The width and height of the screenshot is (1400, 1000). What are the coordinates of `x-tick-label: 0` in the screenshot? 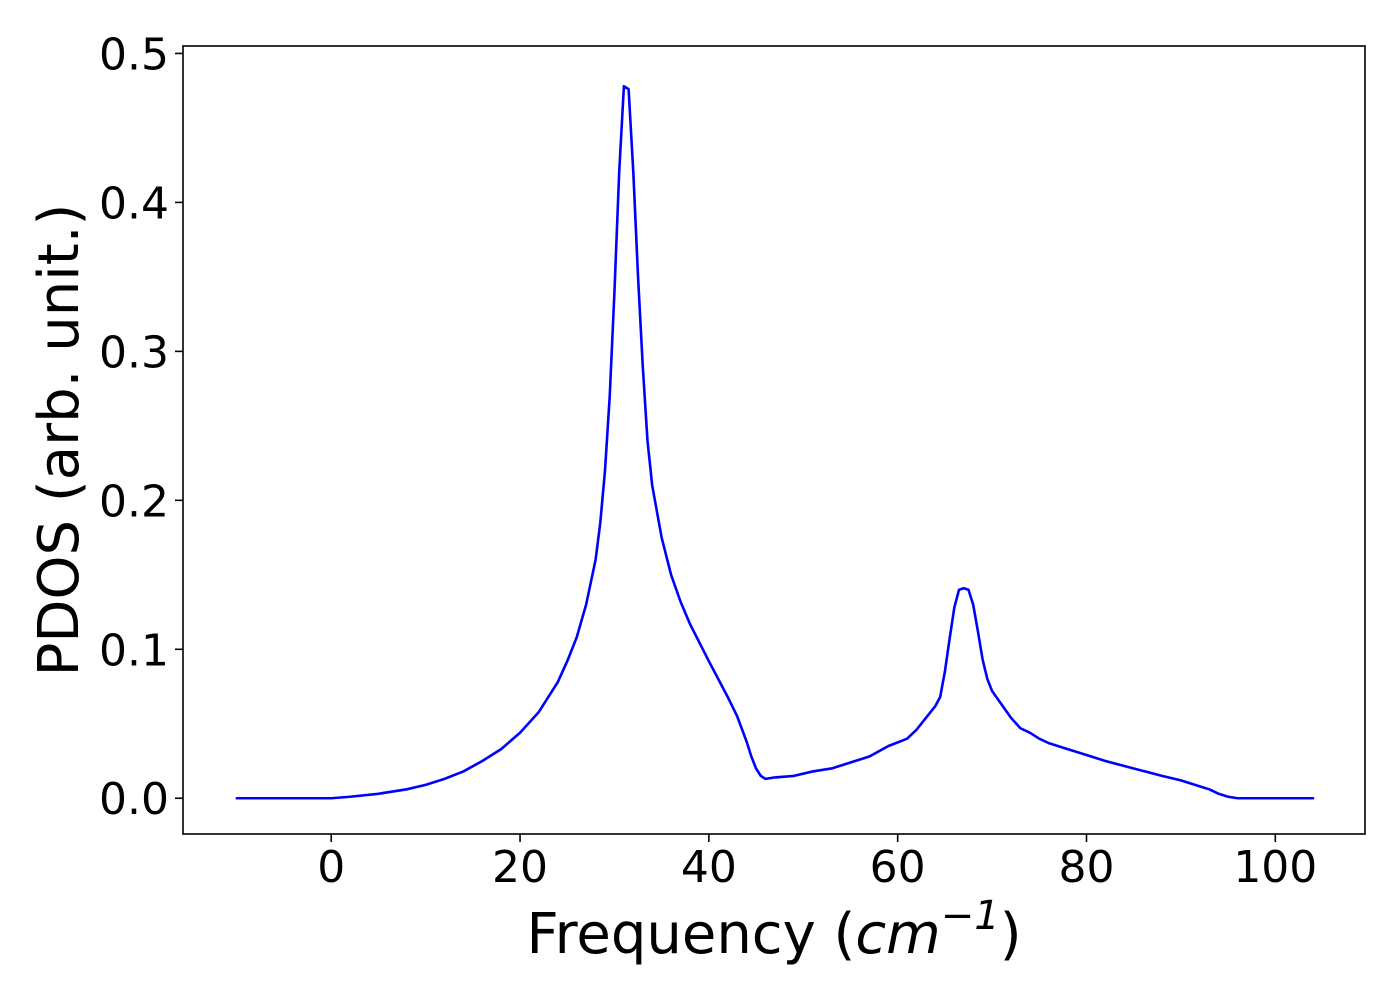 It's located at (331, 867).